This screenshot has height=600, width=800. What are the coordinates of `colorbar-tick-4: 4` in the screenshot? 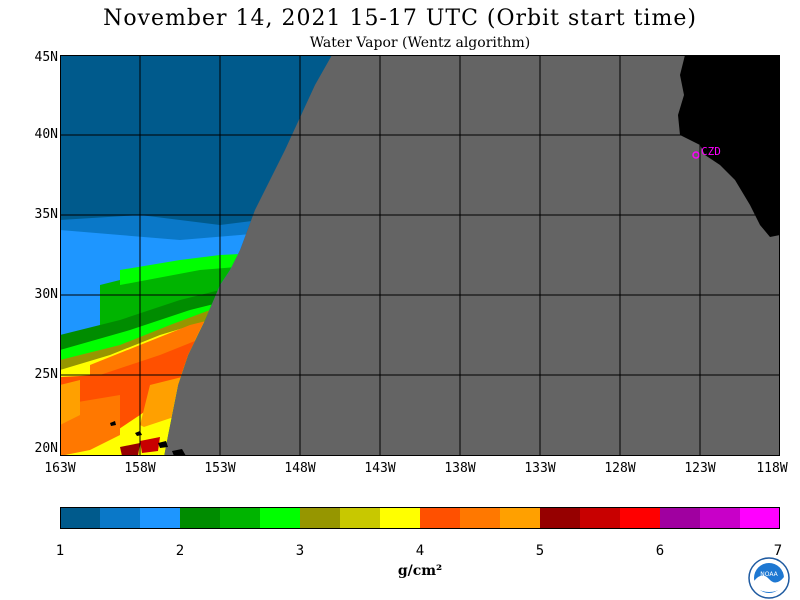 It's located at (420, 551).